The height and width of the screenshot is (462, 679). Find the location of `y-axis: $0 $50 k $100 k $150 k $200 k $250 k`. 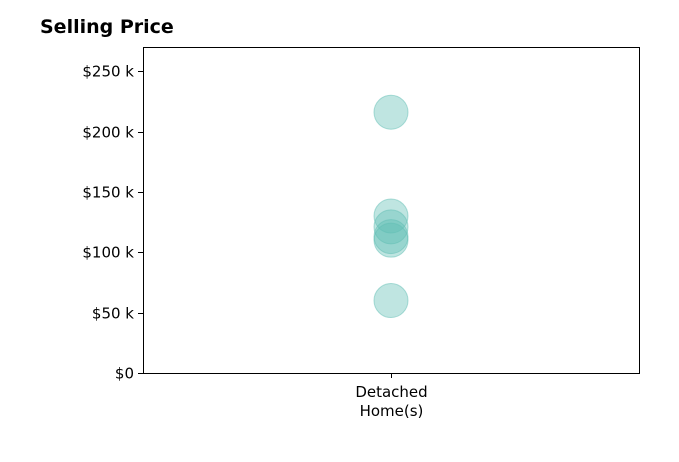

y-axis: $0 $50 k $100 k $150 k $200 k $250 k is located at coordinates (112, 223).